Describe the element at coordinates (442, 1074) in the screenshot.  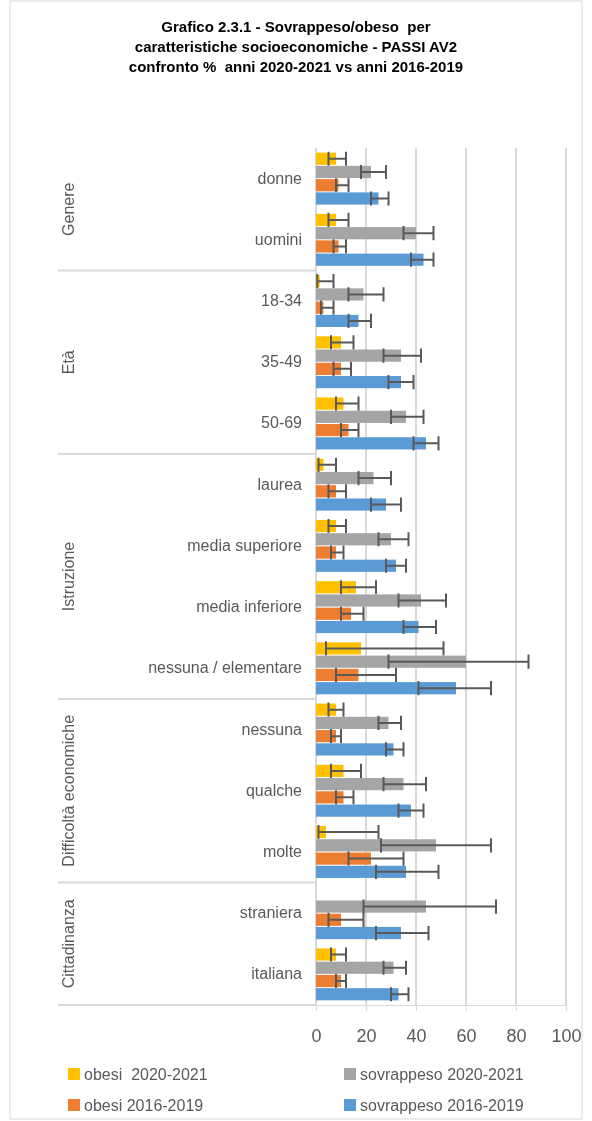
I see `legend-label: sovrappeso 2020-2021` at that location.